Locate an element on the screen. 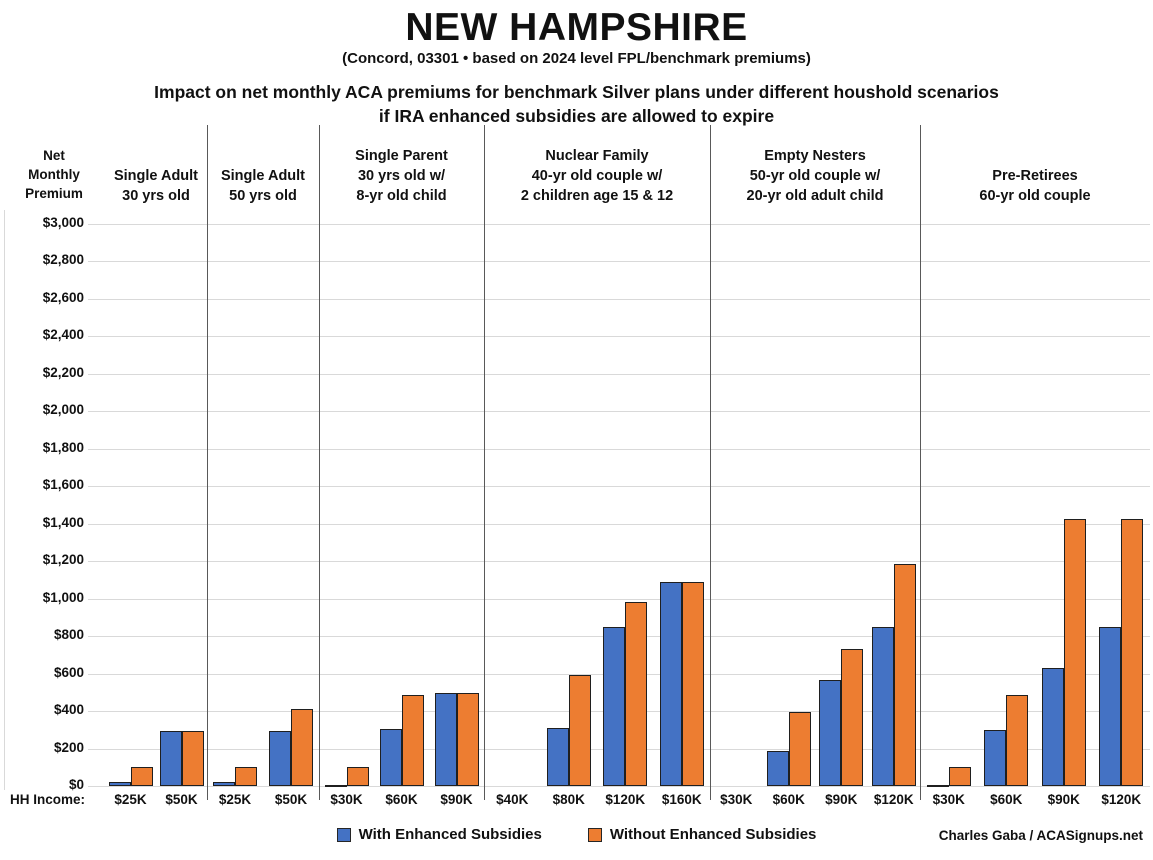 The image size is (1153, 860). panel-header-line: 8-yr old child is located at coordinates (401, 196).